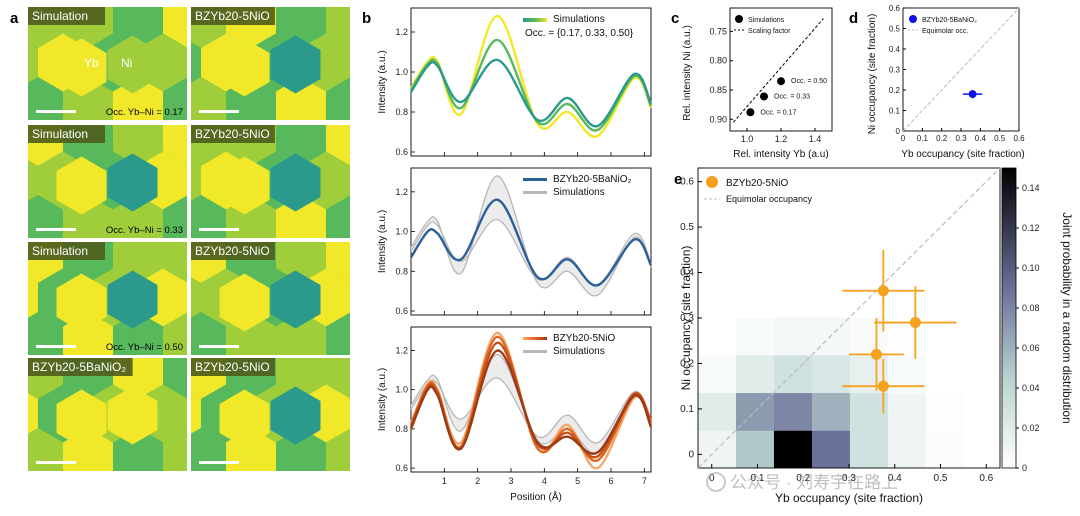 The image size is (1080, 516). Describe the element at coordinates (535, 20) in the screenshot. I see `legend-swatch-gradient` at that location.